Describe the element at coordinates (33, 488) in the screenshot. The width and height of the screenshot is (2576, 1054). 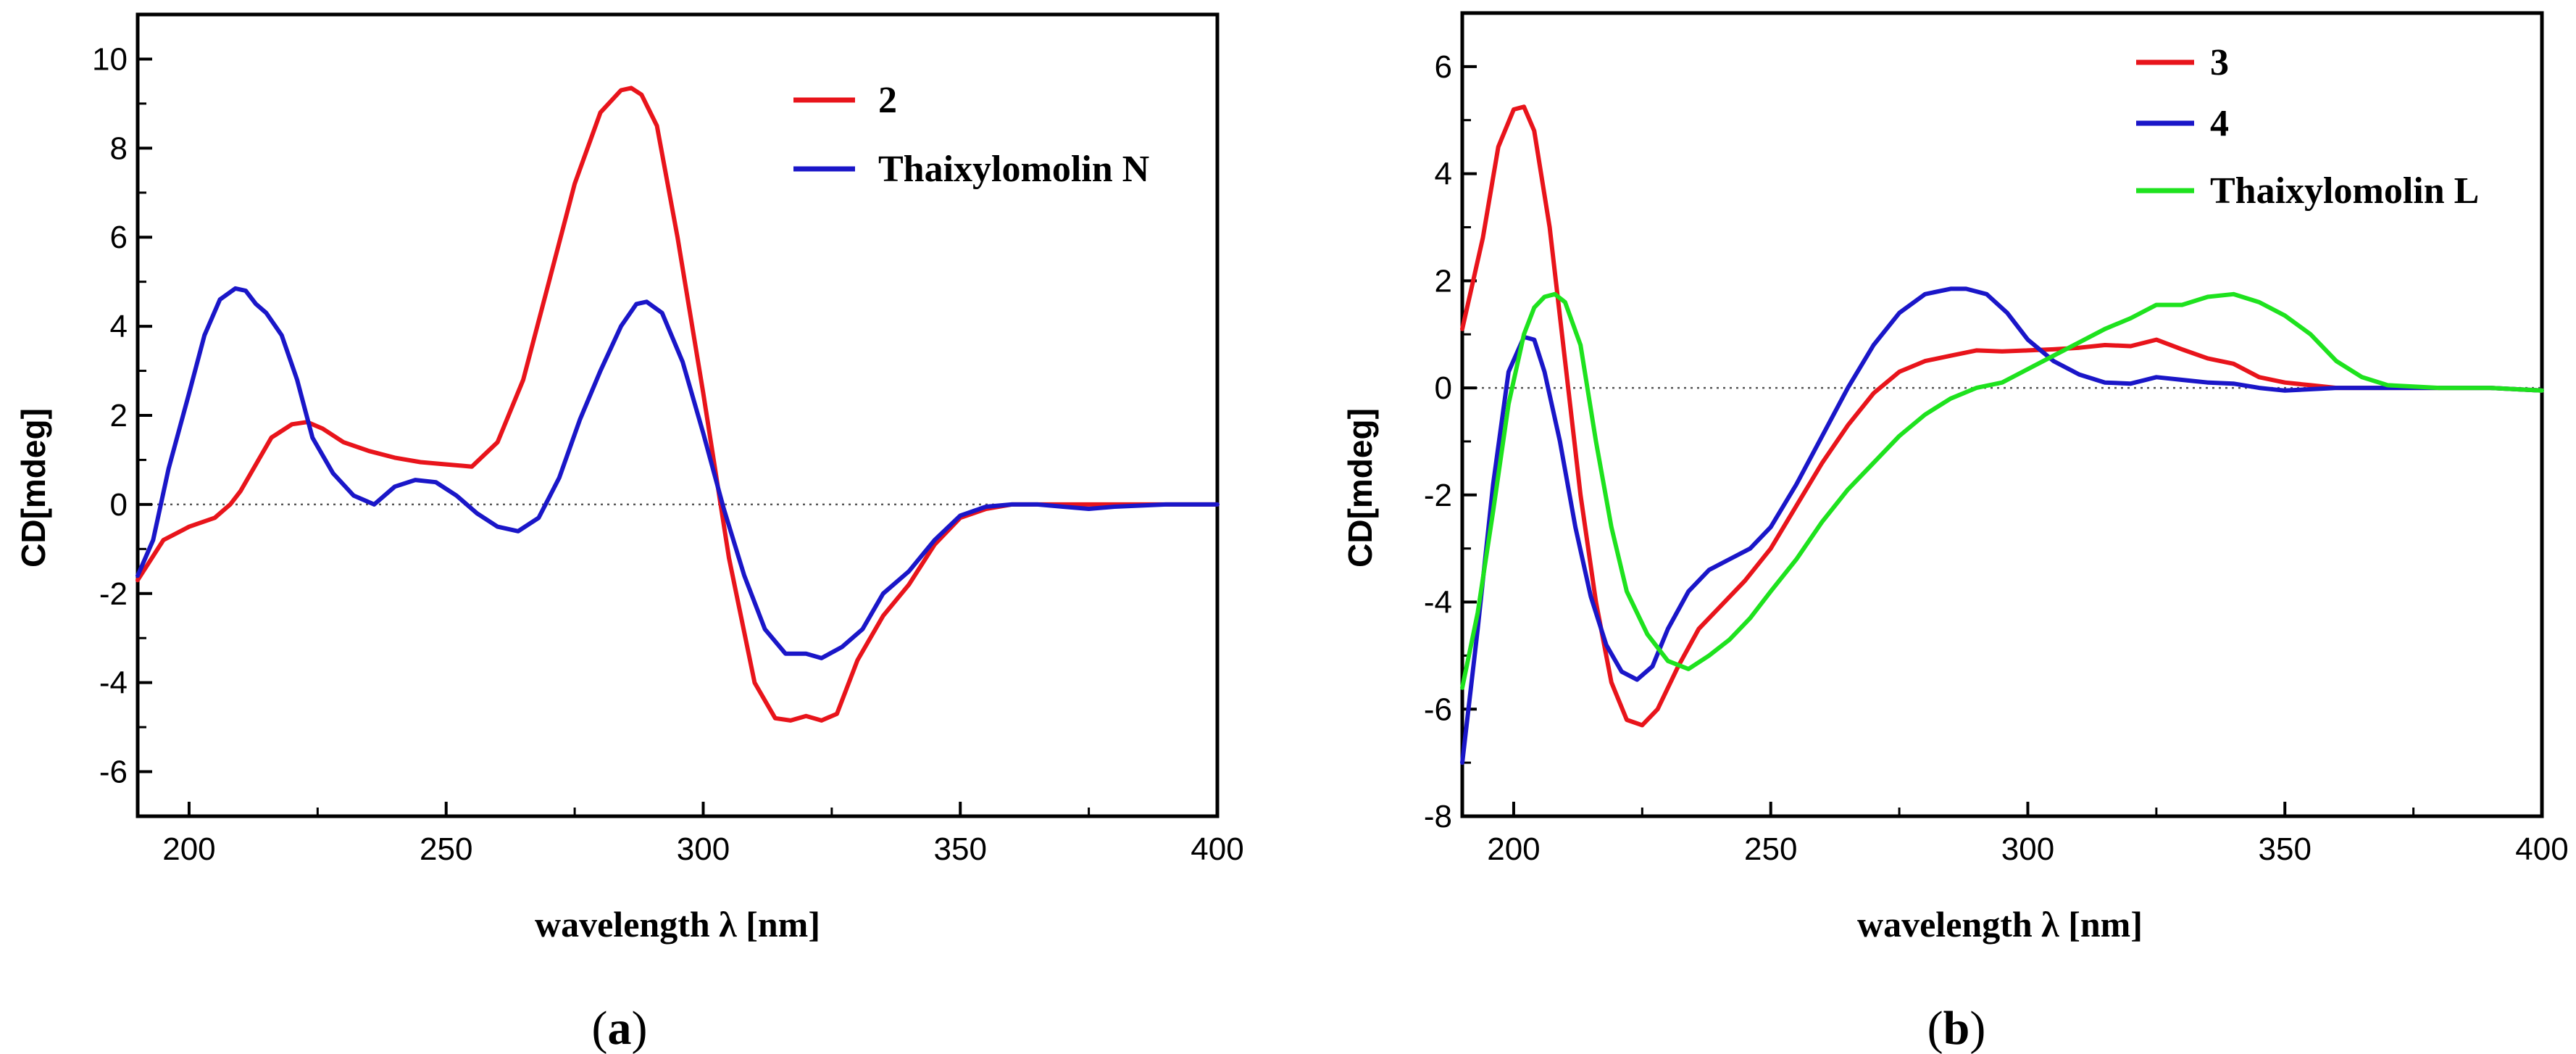
I see `y-axis-title-a: CD[mdeg]` at that location.